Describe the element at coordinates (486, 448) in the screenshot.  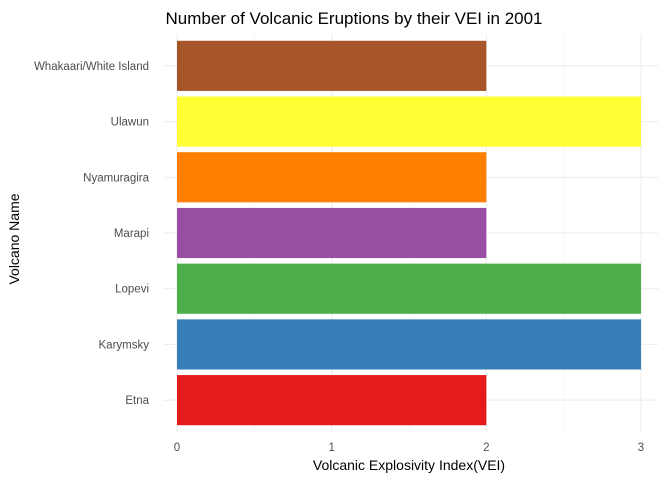
I see `x-tick-label: 2` at that location.